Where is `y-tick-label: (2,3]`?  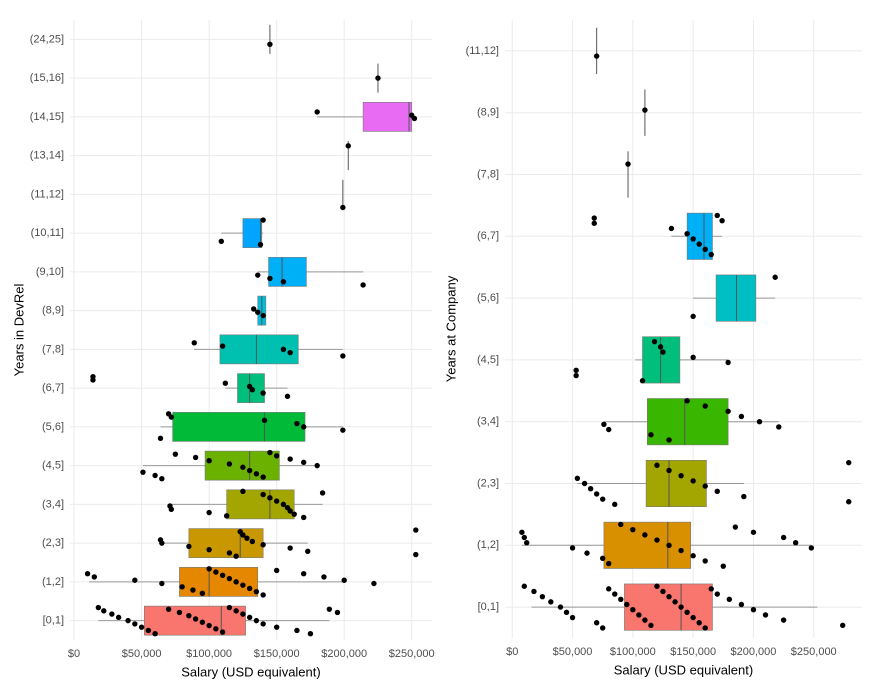
y-tick-label: (2,3] is located at coordinates (53, 543).